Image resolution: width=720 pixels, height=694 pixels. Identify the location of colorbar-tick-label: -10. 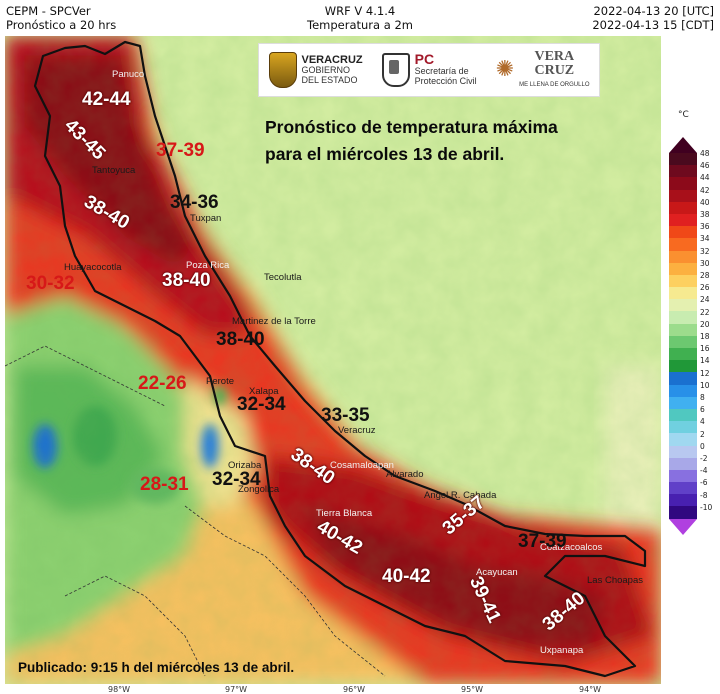
(706, 507).